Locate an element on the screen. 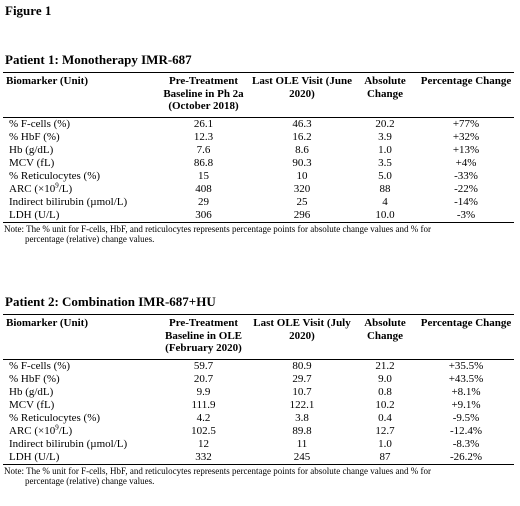 This screenshot has height=506, width=520. cell-absolute-change: 9.0 is located at coordinates (385, 378).